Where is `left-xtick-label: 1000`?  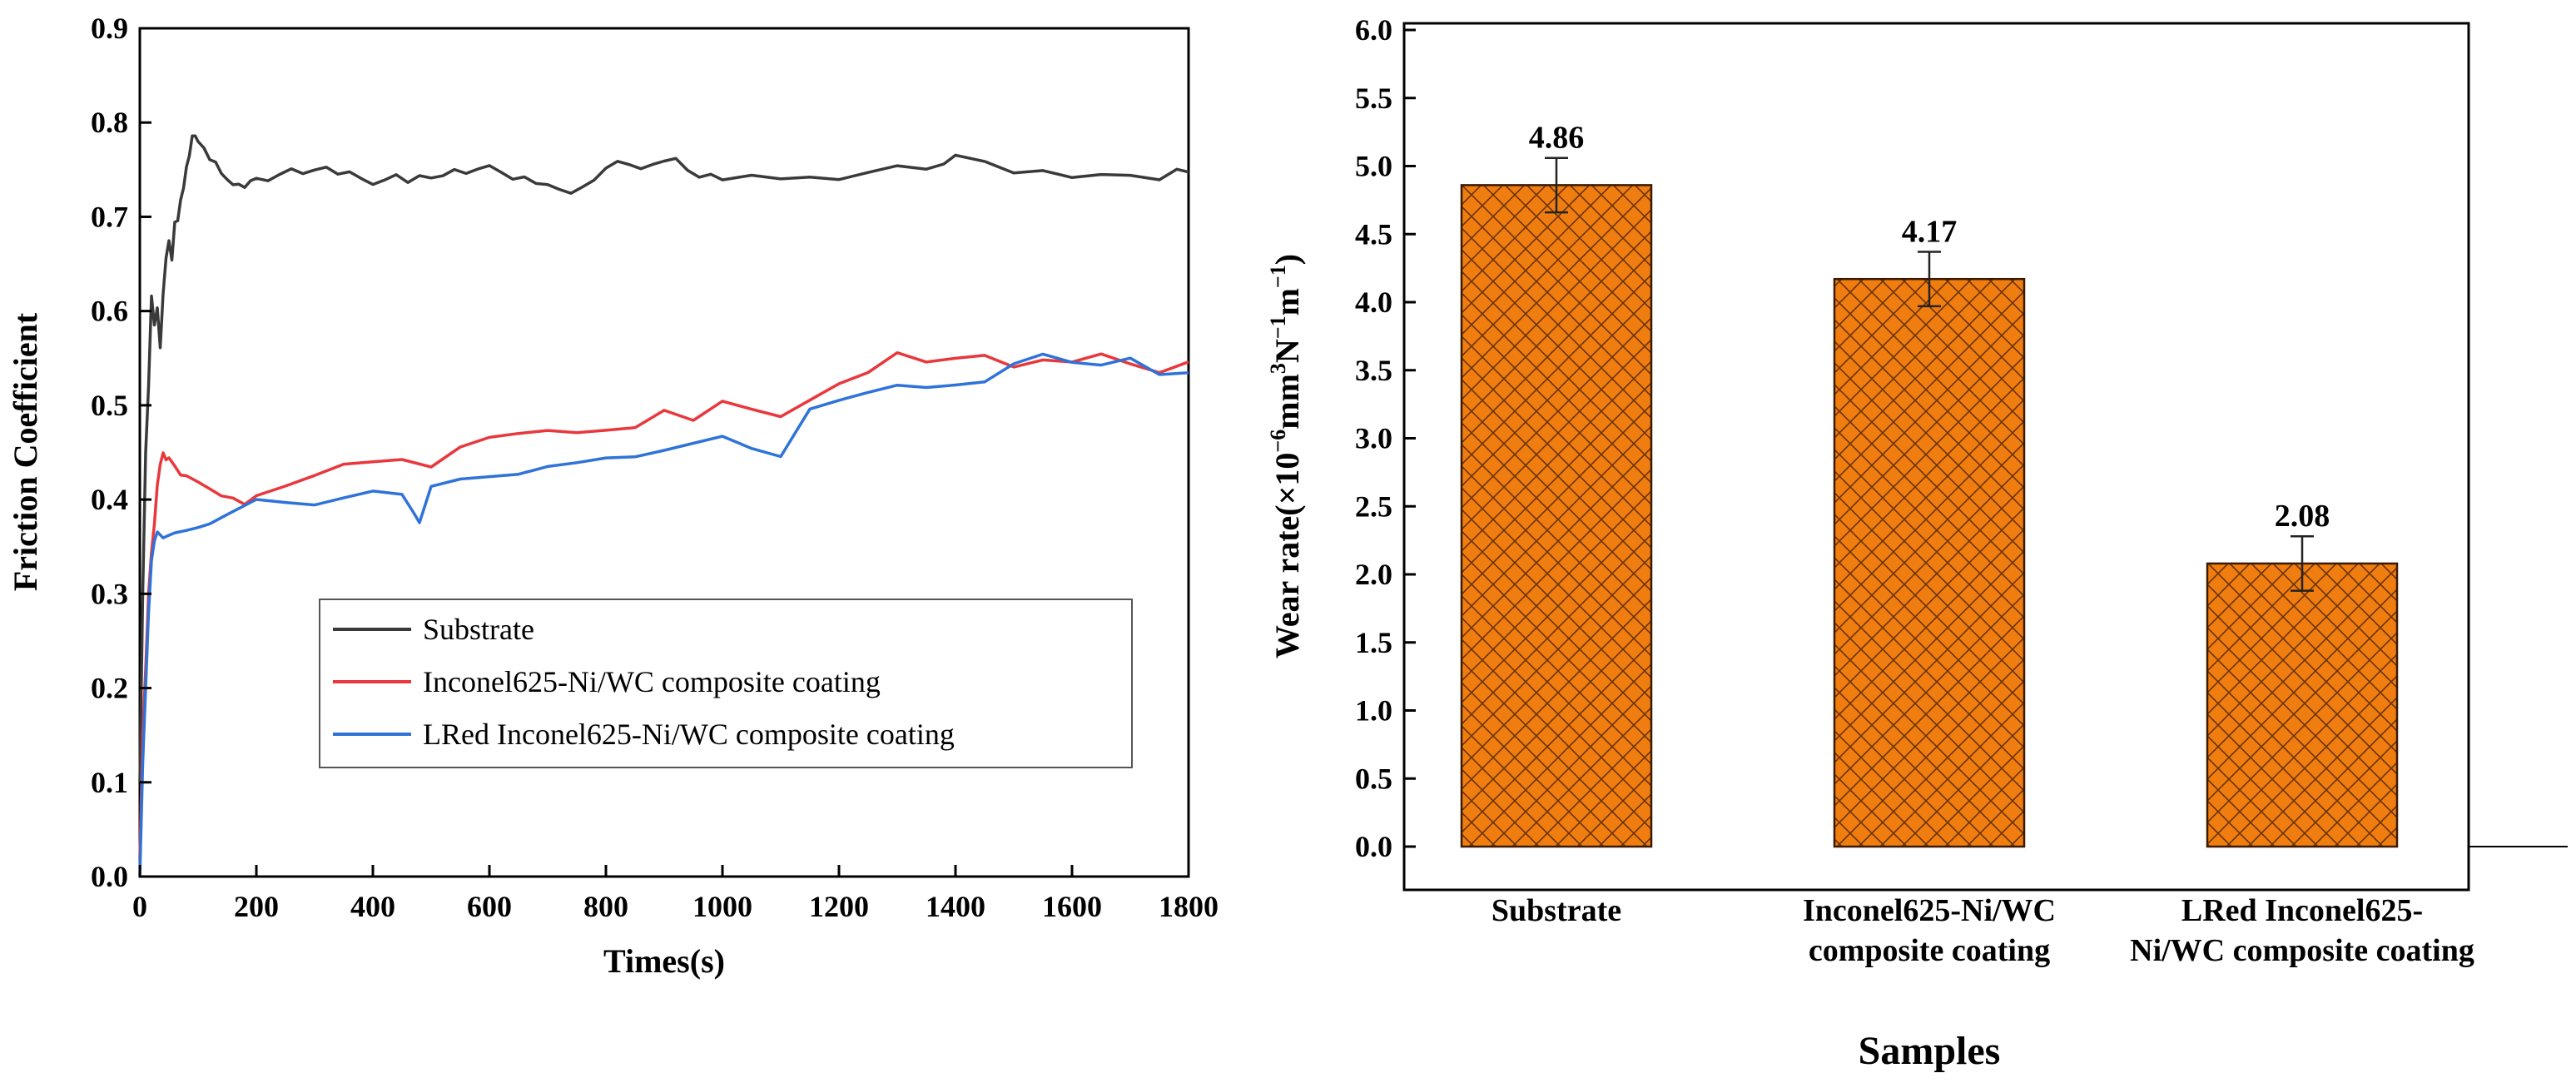 left-xtick-label: 1000 is located at coordinates (722, 906).